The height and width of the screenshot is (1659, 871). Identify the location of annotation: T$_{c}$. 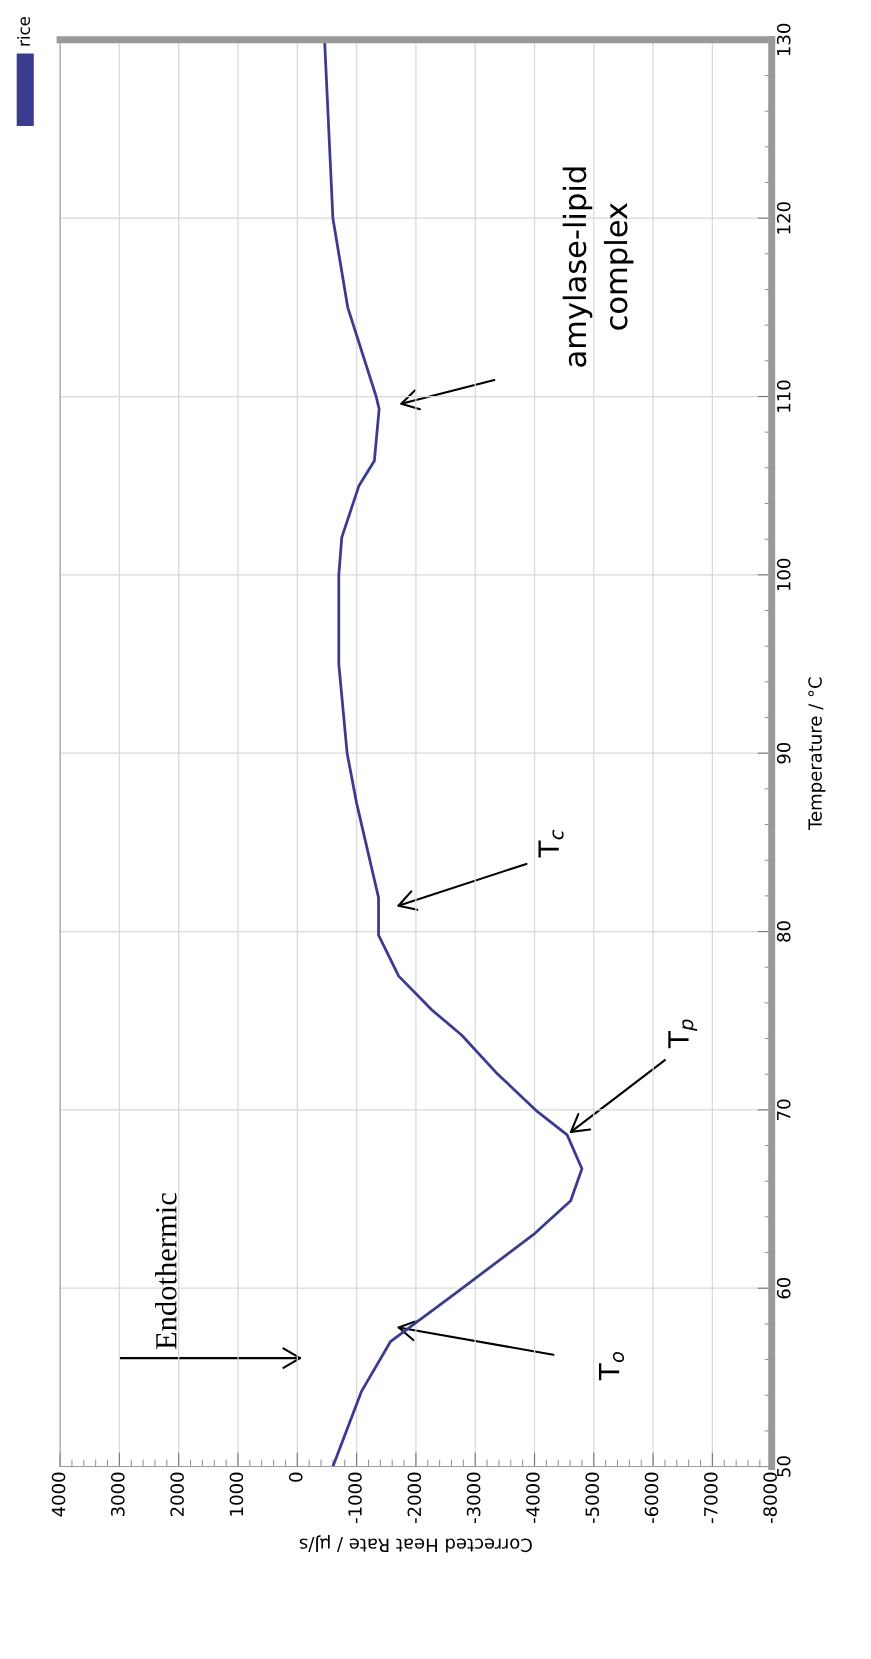
(551, 843).